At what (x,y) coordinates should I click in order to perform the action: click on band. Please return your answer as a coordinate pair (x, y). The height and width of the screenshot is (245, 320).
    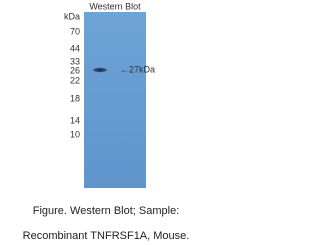
    Looking at the image, I should click on (100, 70).